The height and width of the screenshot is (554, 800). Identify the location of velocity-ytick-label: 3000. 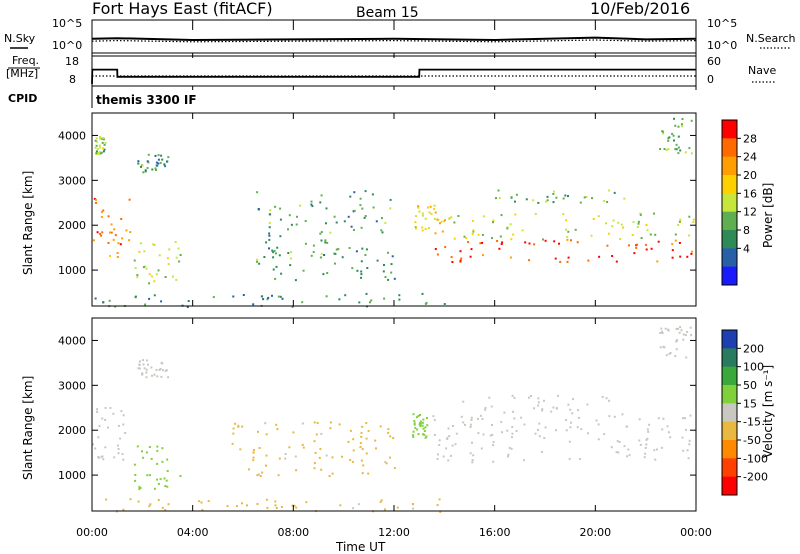
(72, 385).